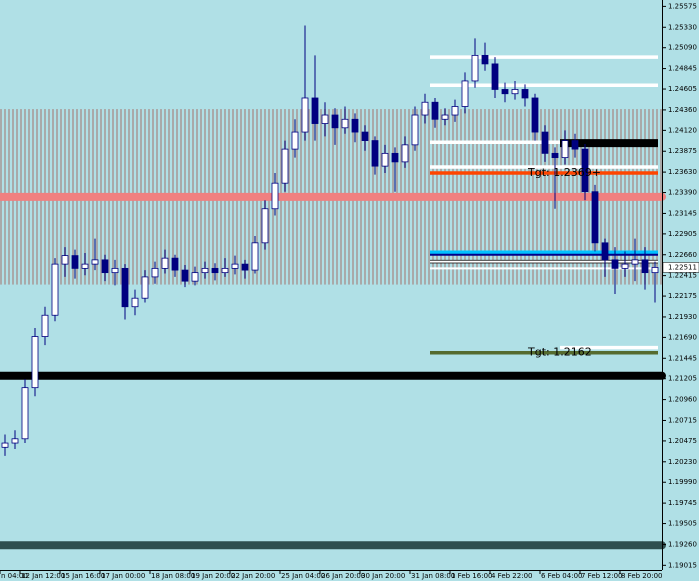 Image resolution: width=699 pixels, height=581 pixels. Describe the element at coordinates (682, 172) in the screenshot. I see `y-tick-label: 1.23630` at that location.